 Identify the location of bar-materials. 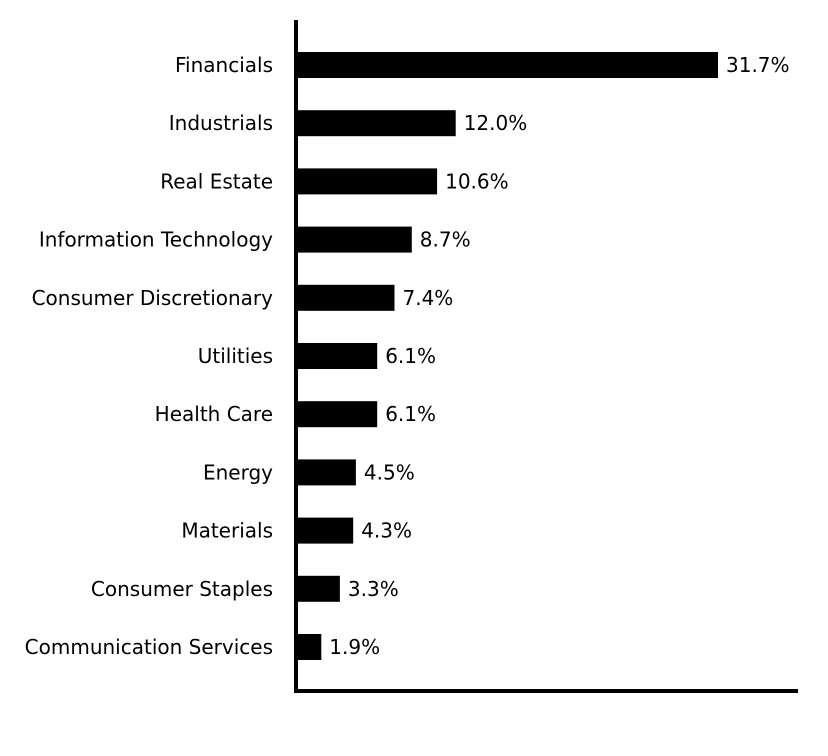
(325, 530).